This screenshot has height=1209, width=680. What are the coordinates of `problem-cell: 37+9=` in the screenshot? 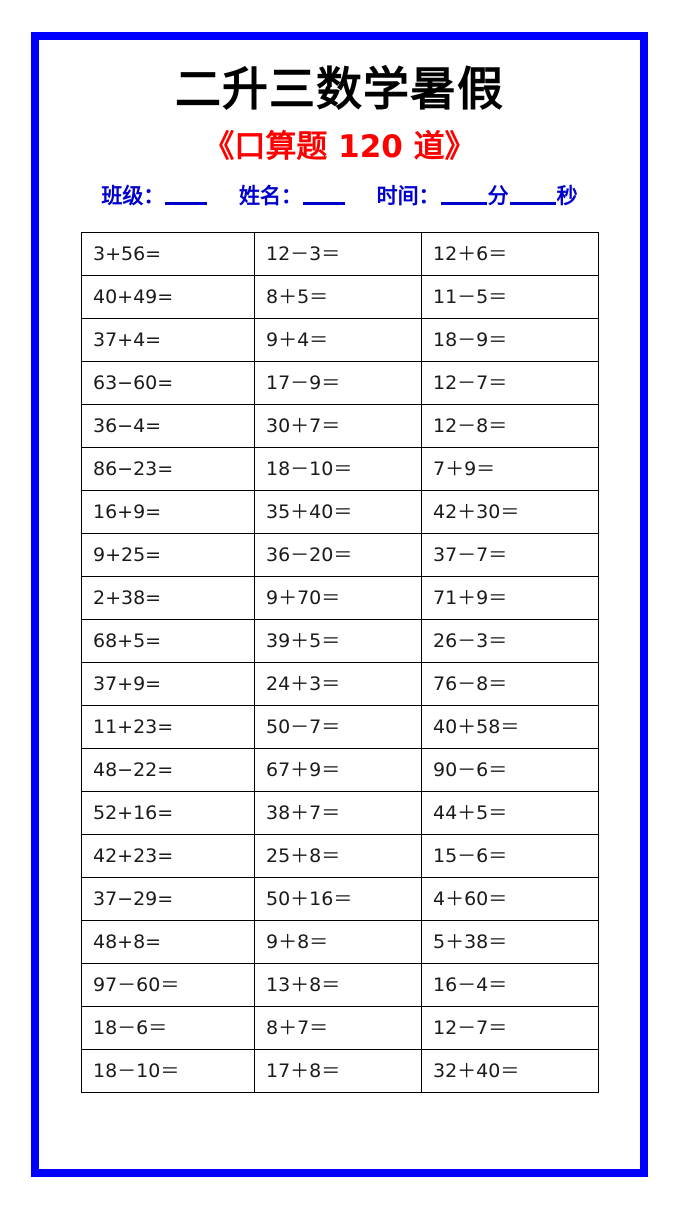 It's located at (168, 684).